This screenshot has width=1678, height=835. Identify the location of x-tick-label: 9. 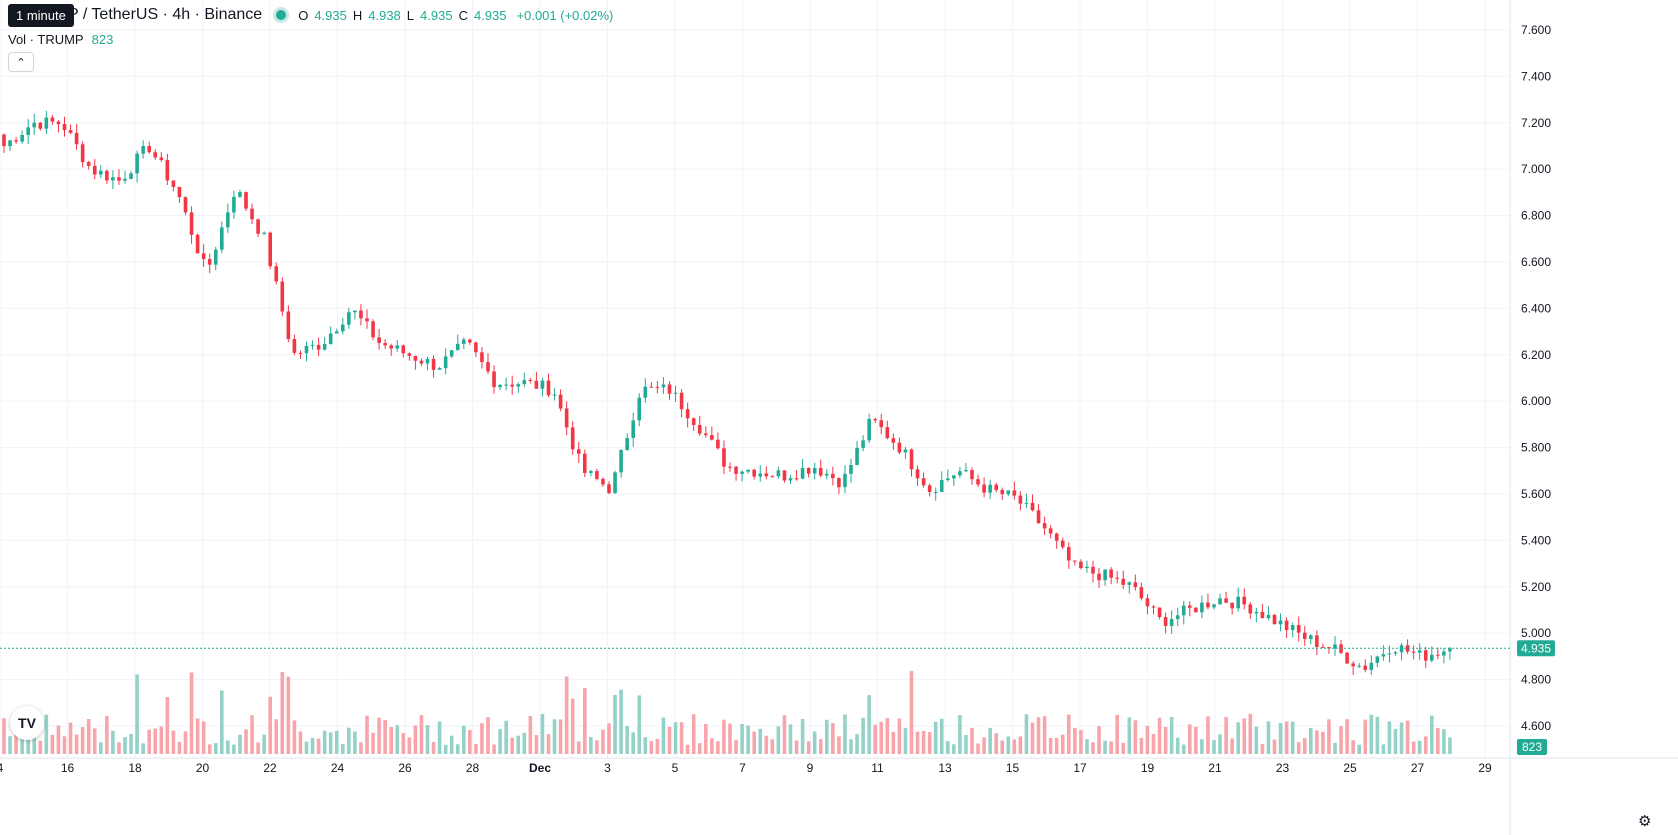
(810, 768).